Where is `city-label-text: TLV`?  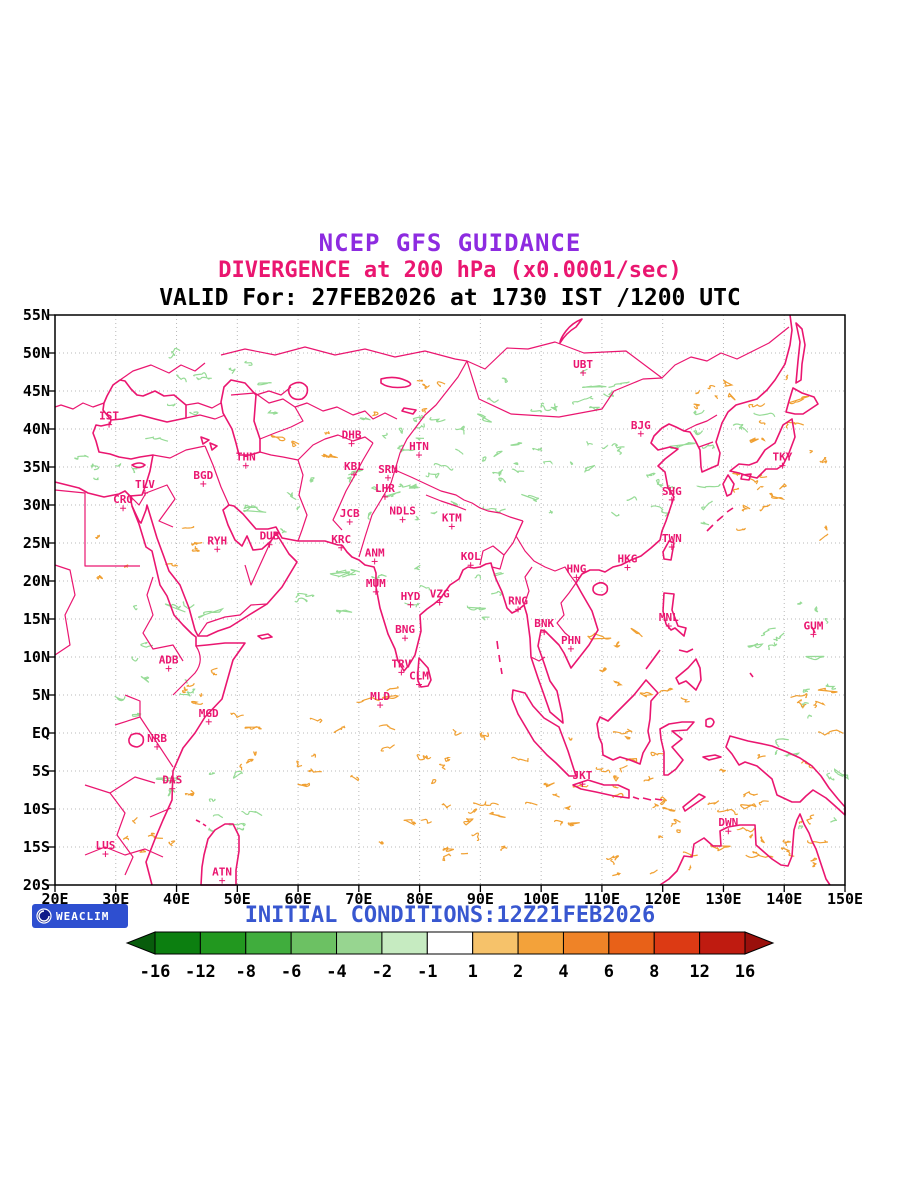 city-label-text: TLV is located at coordinates (145, 484).